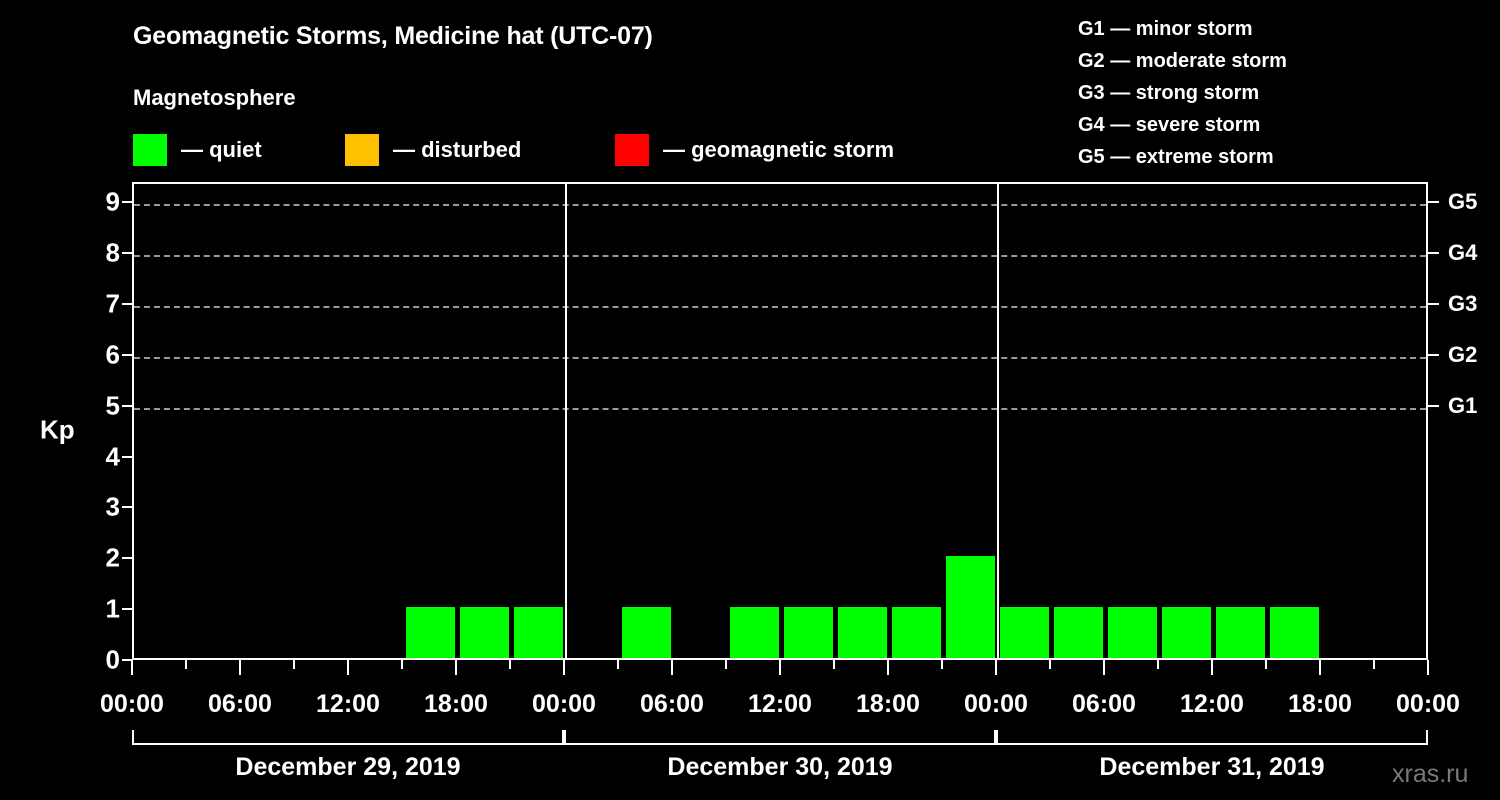 This screenshot has height=800, width=1500. What do you see at coordinates (362, 150) in the screenshot?
I see `disturbed-legend-swatch-icon` at bounding box center [362, 150].